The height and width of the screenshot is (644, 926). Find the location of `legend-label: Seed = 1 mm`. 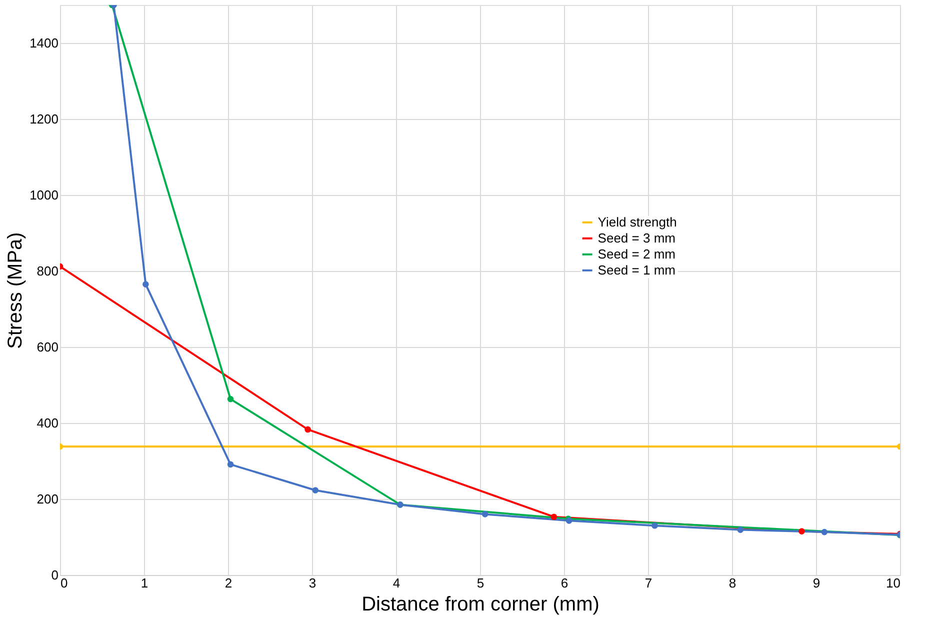

legend-label: Seed = 1 mm is located at coordinates (637, 270).